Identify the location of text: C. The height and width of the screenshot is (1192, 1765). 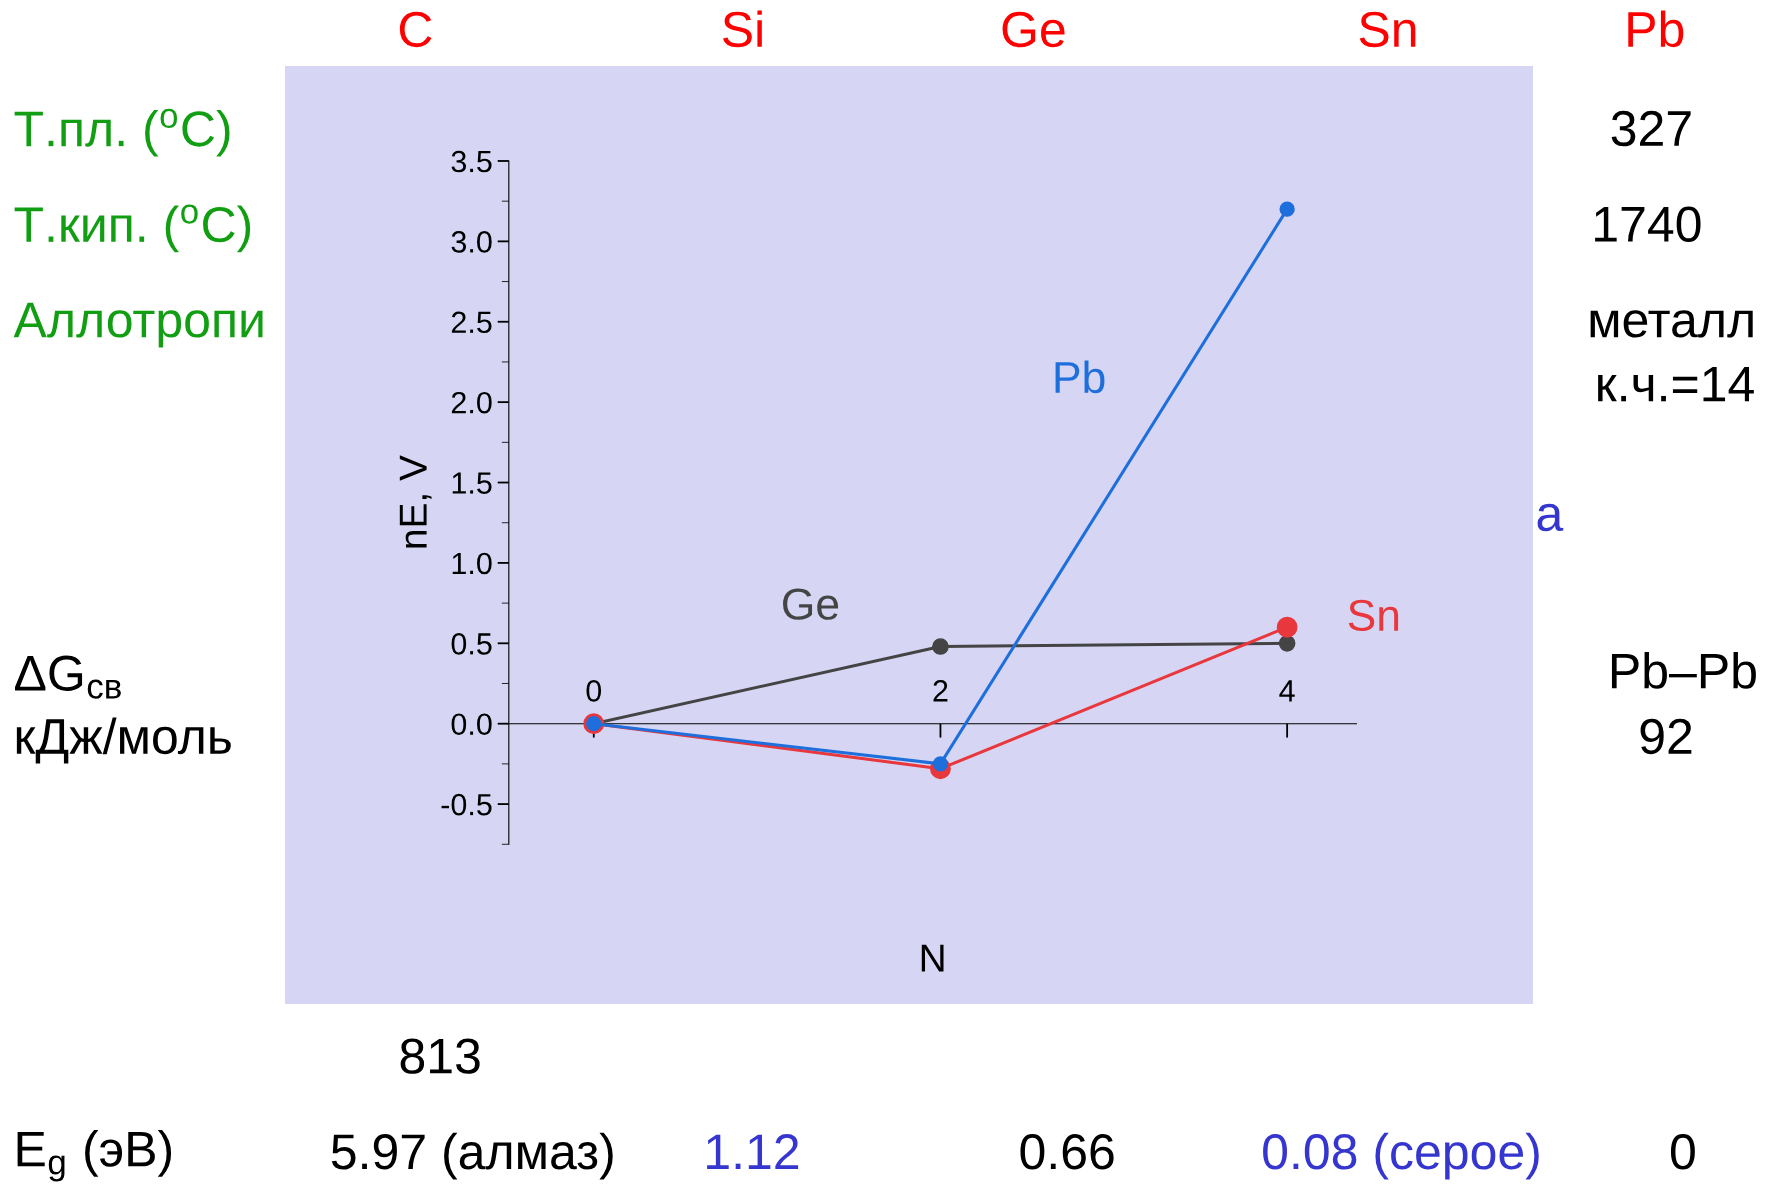
(415, 29).